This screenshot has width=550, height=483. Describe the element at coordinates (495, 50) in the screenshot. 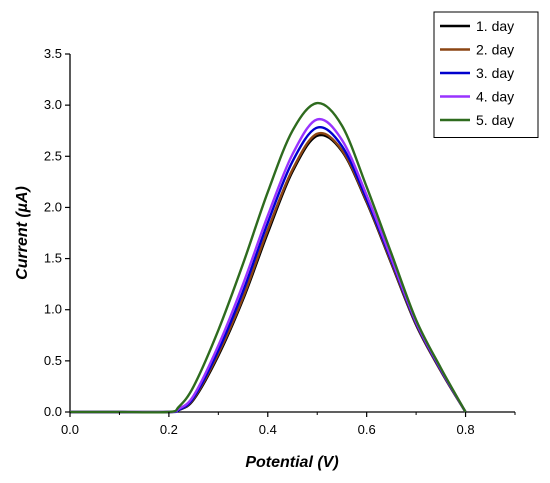

I see `legend-label: 2. day` at that location.